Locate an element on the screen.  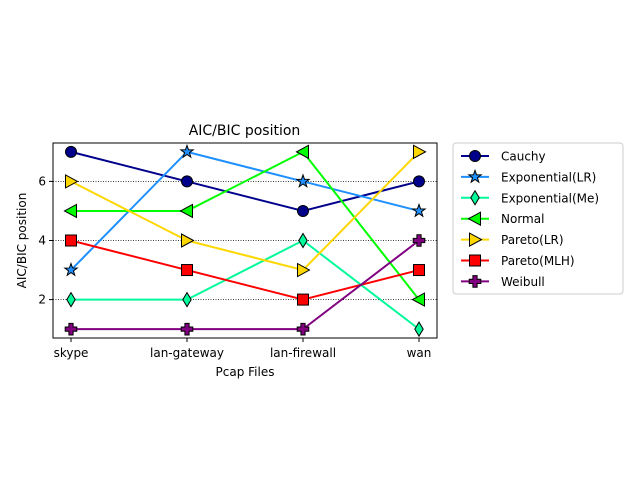
legend-item-pareto-lr: Pareto(LR) is located at coordinates (512, 239).